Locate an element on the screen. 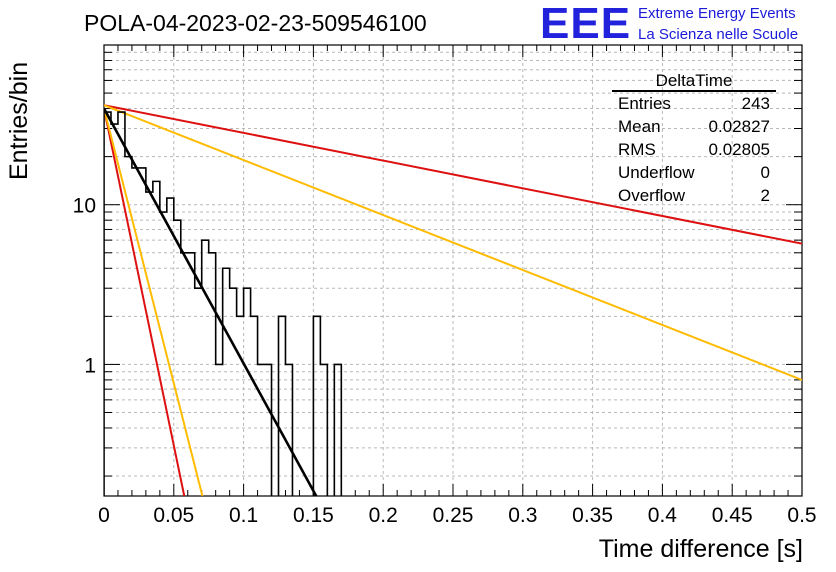 This screenshot has width=836, height=572. x-axis-label: Time difference [s] is located at coordinates (700, 549).